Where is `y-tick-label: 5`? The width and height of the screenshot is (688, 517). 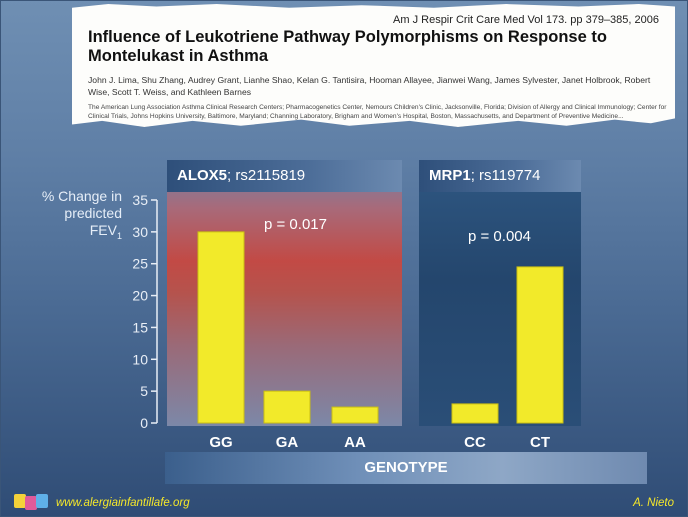
y-tick-label: 5 is located at coordinates (144, 391).